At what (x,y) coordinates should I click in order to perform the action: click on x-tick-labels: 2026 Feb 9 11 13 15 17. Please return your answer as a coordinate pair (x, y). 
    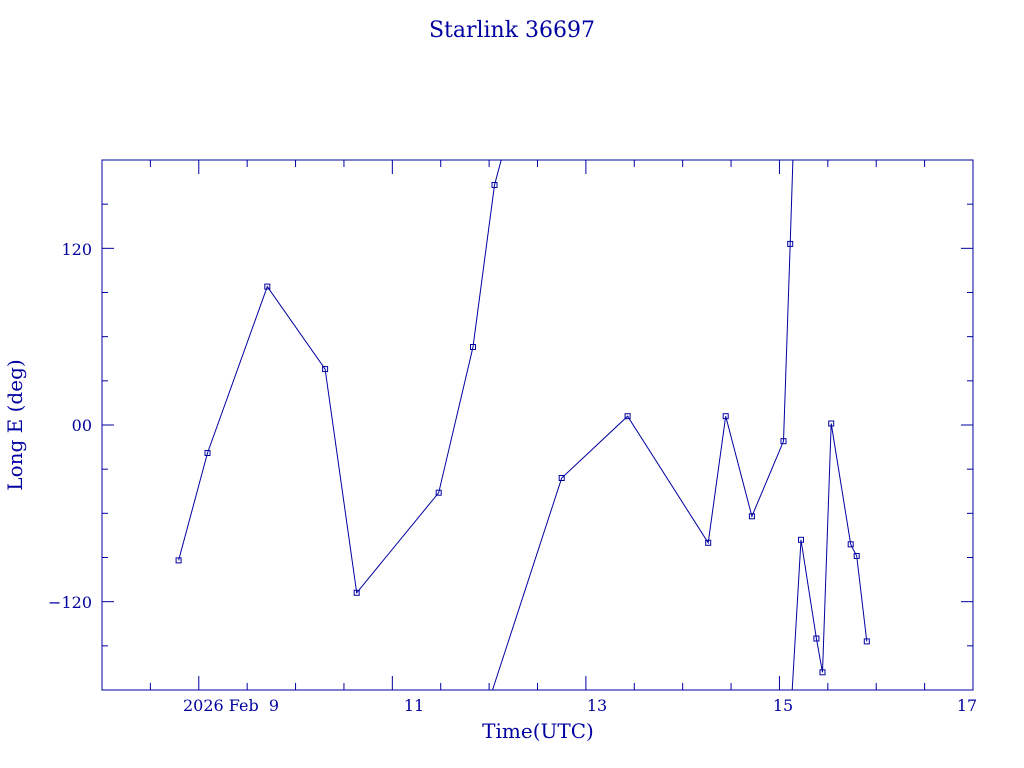
    Looking at the image, I should click on (580, 705).